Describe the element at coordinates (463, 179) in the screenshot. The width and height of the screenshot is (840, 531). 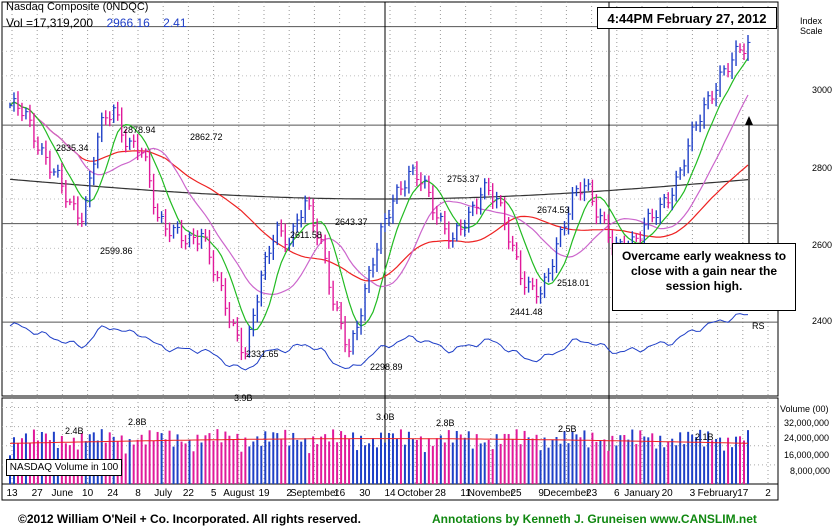
I see `price-label: 2753.37` at that location.